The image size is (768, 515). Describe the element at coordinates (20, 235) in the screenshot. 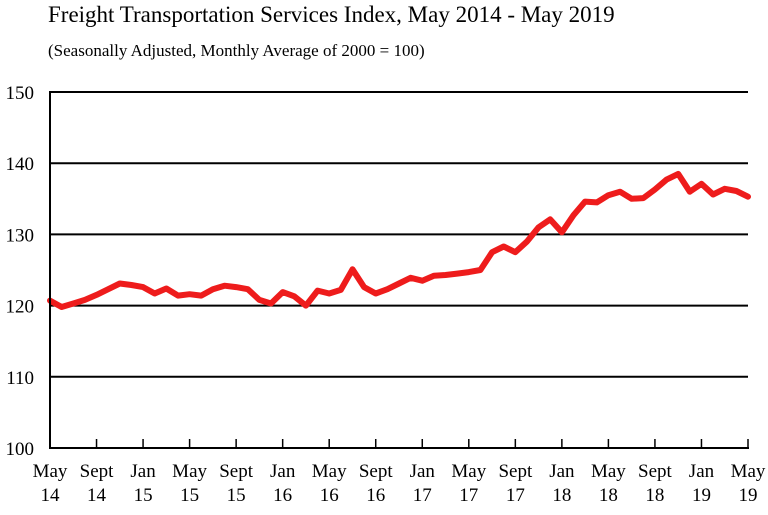

I see `y-tick-label: 130` at that location.